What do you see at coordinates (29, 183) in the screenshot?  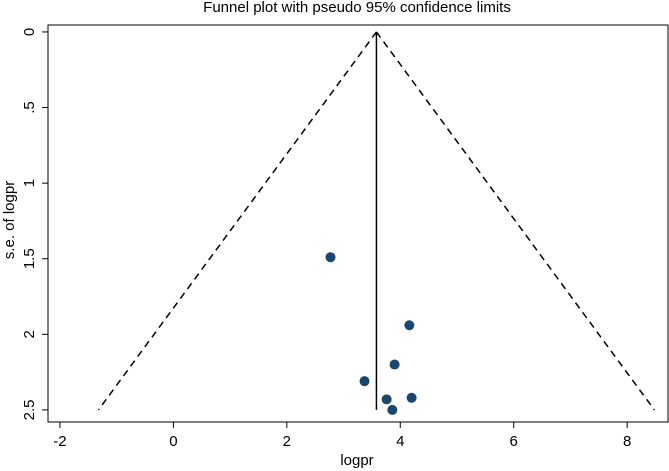 I see `y-tick-label: 1` at bounding box center [29, 183].